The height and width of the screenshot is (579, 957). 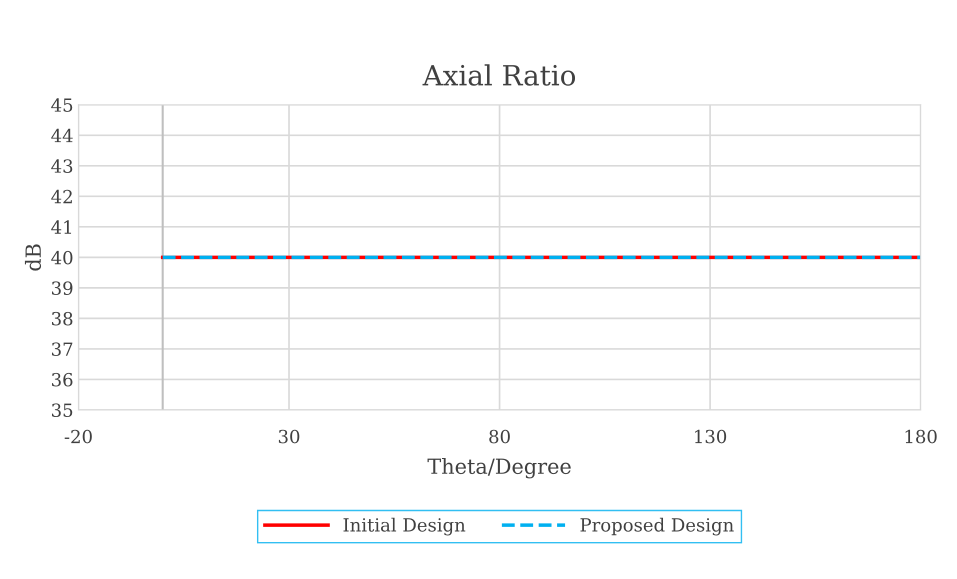 I want to click on x-tick-label: 80, so click(x=499, y=437).